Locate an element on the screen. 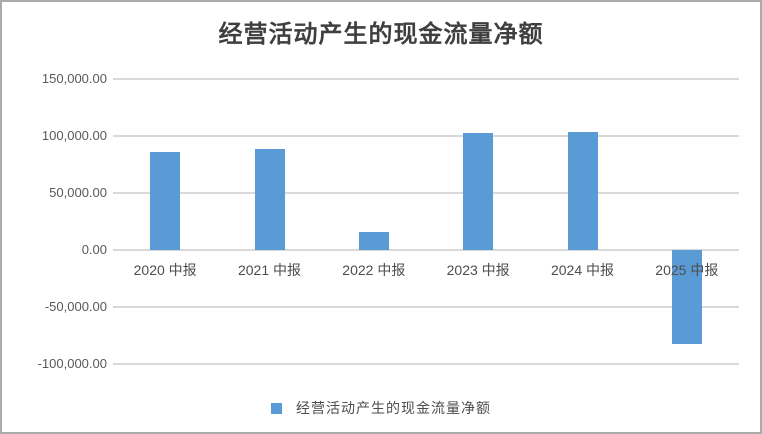 The image size is (762, 434). bar-2021-中报 is located at coordinates (269, 199).